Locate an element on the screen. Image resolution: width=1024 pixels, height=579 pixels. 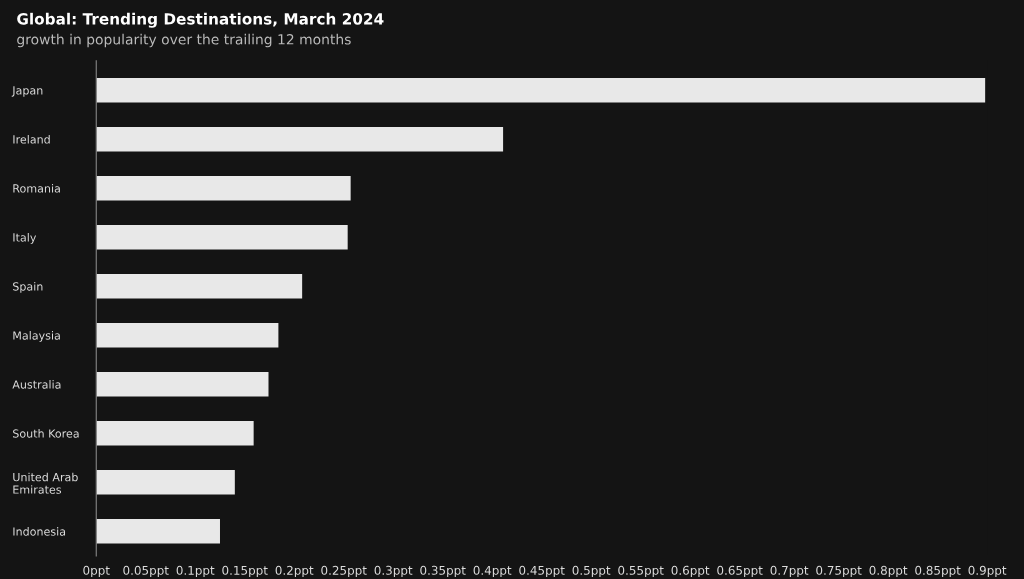
y-tick-label: Japan is located at coordinates (27, 91).